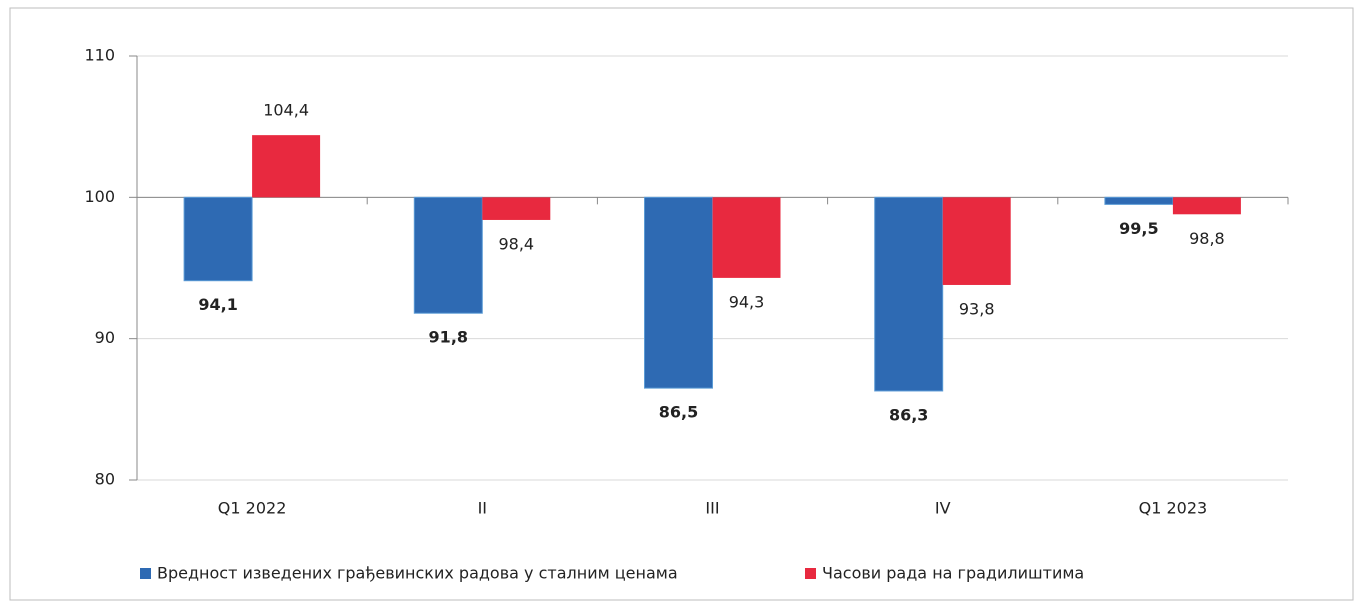 Image resolution: width=1363 pixels, height=607 pixels. Describe the element at coordinates (943, 508) in the screenshot. I see `x-tick-label: IV` at that location.